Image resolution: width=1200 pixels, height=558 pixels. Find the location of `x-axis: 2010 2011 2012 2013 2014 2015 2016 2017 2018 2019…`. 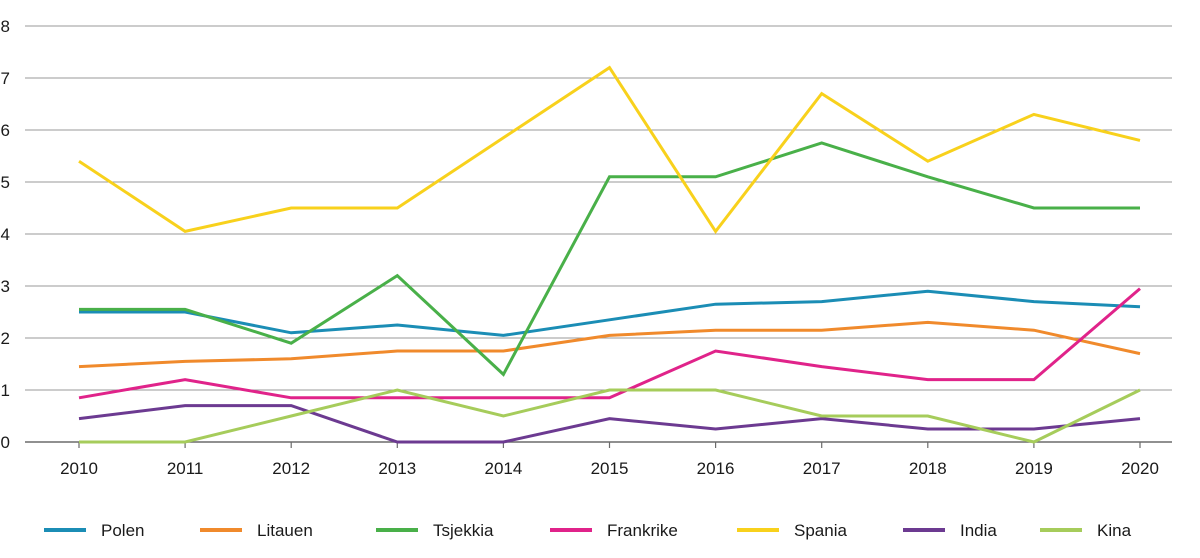

x-axis: 2010 2011 2012 2013 2014 2015 2016 2017 2018 2019… is located at coordinates (609, 460).